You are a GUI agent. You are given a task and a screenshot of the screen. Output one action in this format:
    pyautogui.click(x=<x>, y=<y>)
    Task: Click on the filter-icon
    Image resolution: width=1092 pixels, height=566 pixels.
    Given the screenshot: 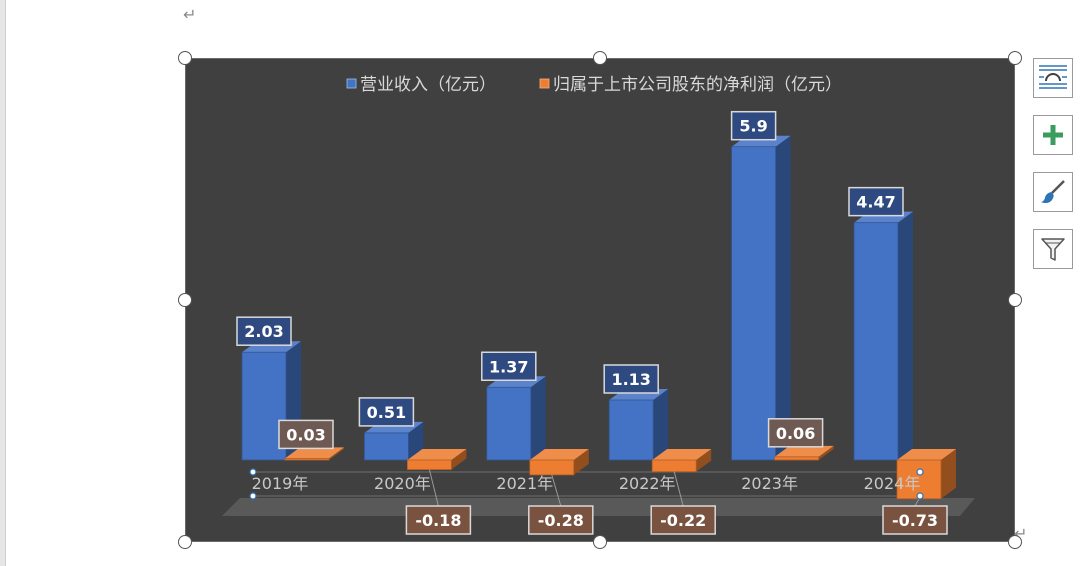 What is the action you would take?
    pyautogui.click(x=1053, y=249)
    